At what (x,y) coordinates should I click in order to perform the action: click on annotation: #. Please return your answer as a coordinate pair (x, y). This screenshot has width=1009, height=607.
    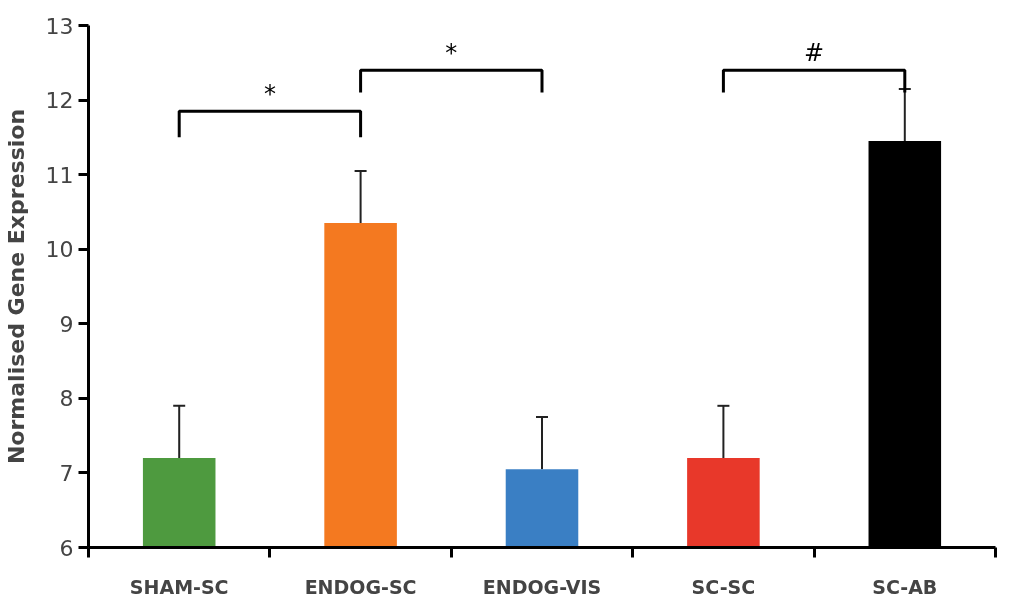
    Looking at the image, I should click on (814, 53).